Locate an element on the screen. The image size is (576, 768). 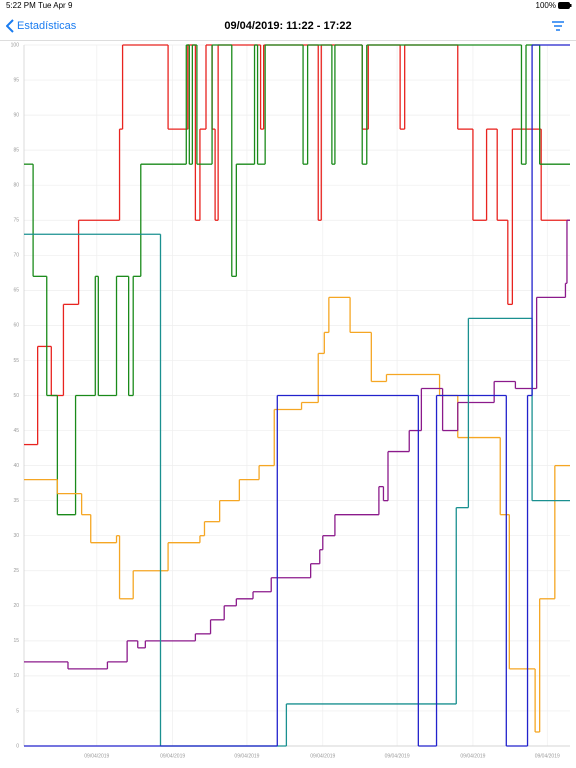
y-tick-label: 35 is located at coordinates (16, 501).